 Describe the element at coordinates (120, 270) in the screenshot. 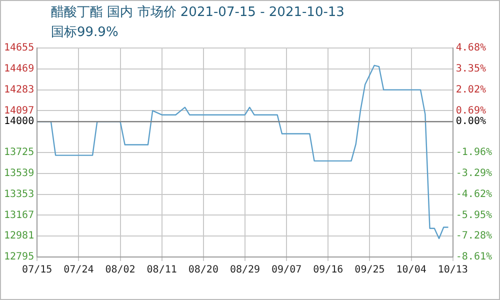

I see `x-tick-label: 08/02` at that location.